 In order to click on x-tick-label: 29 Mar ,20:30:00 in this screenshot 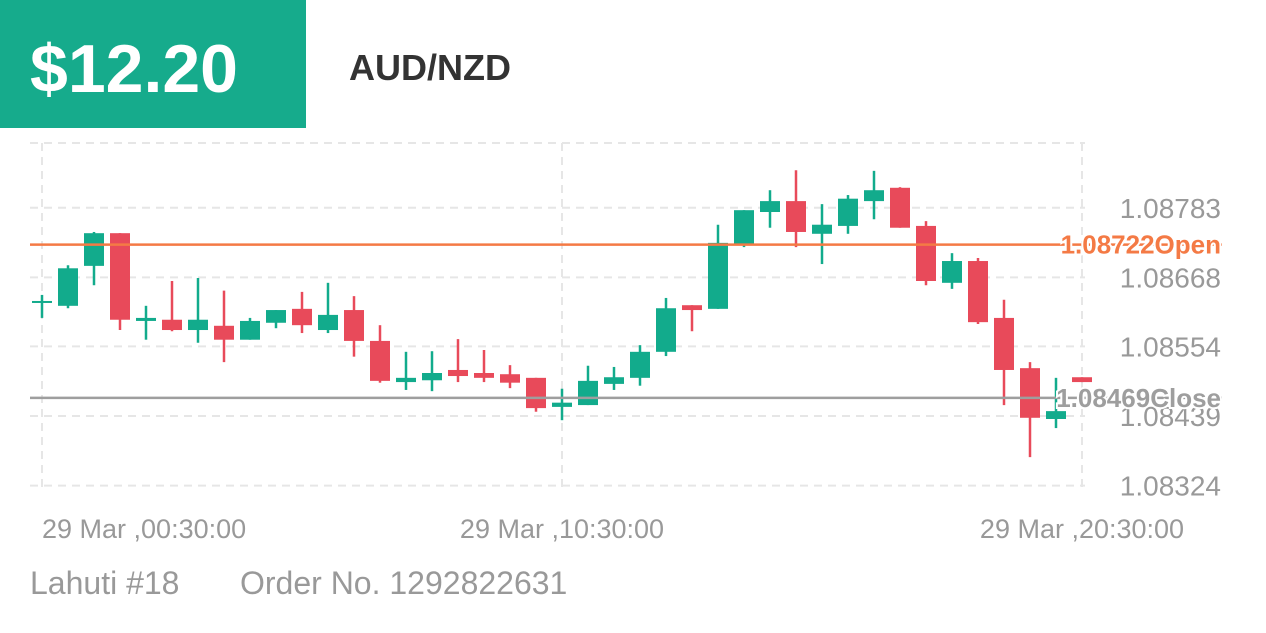, I will do `click(1082, 529)`.